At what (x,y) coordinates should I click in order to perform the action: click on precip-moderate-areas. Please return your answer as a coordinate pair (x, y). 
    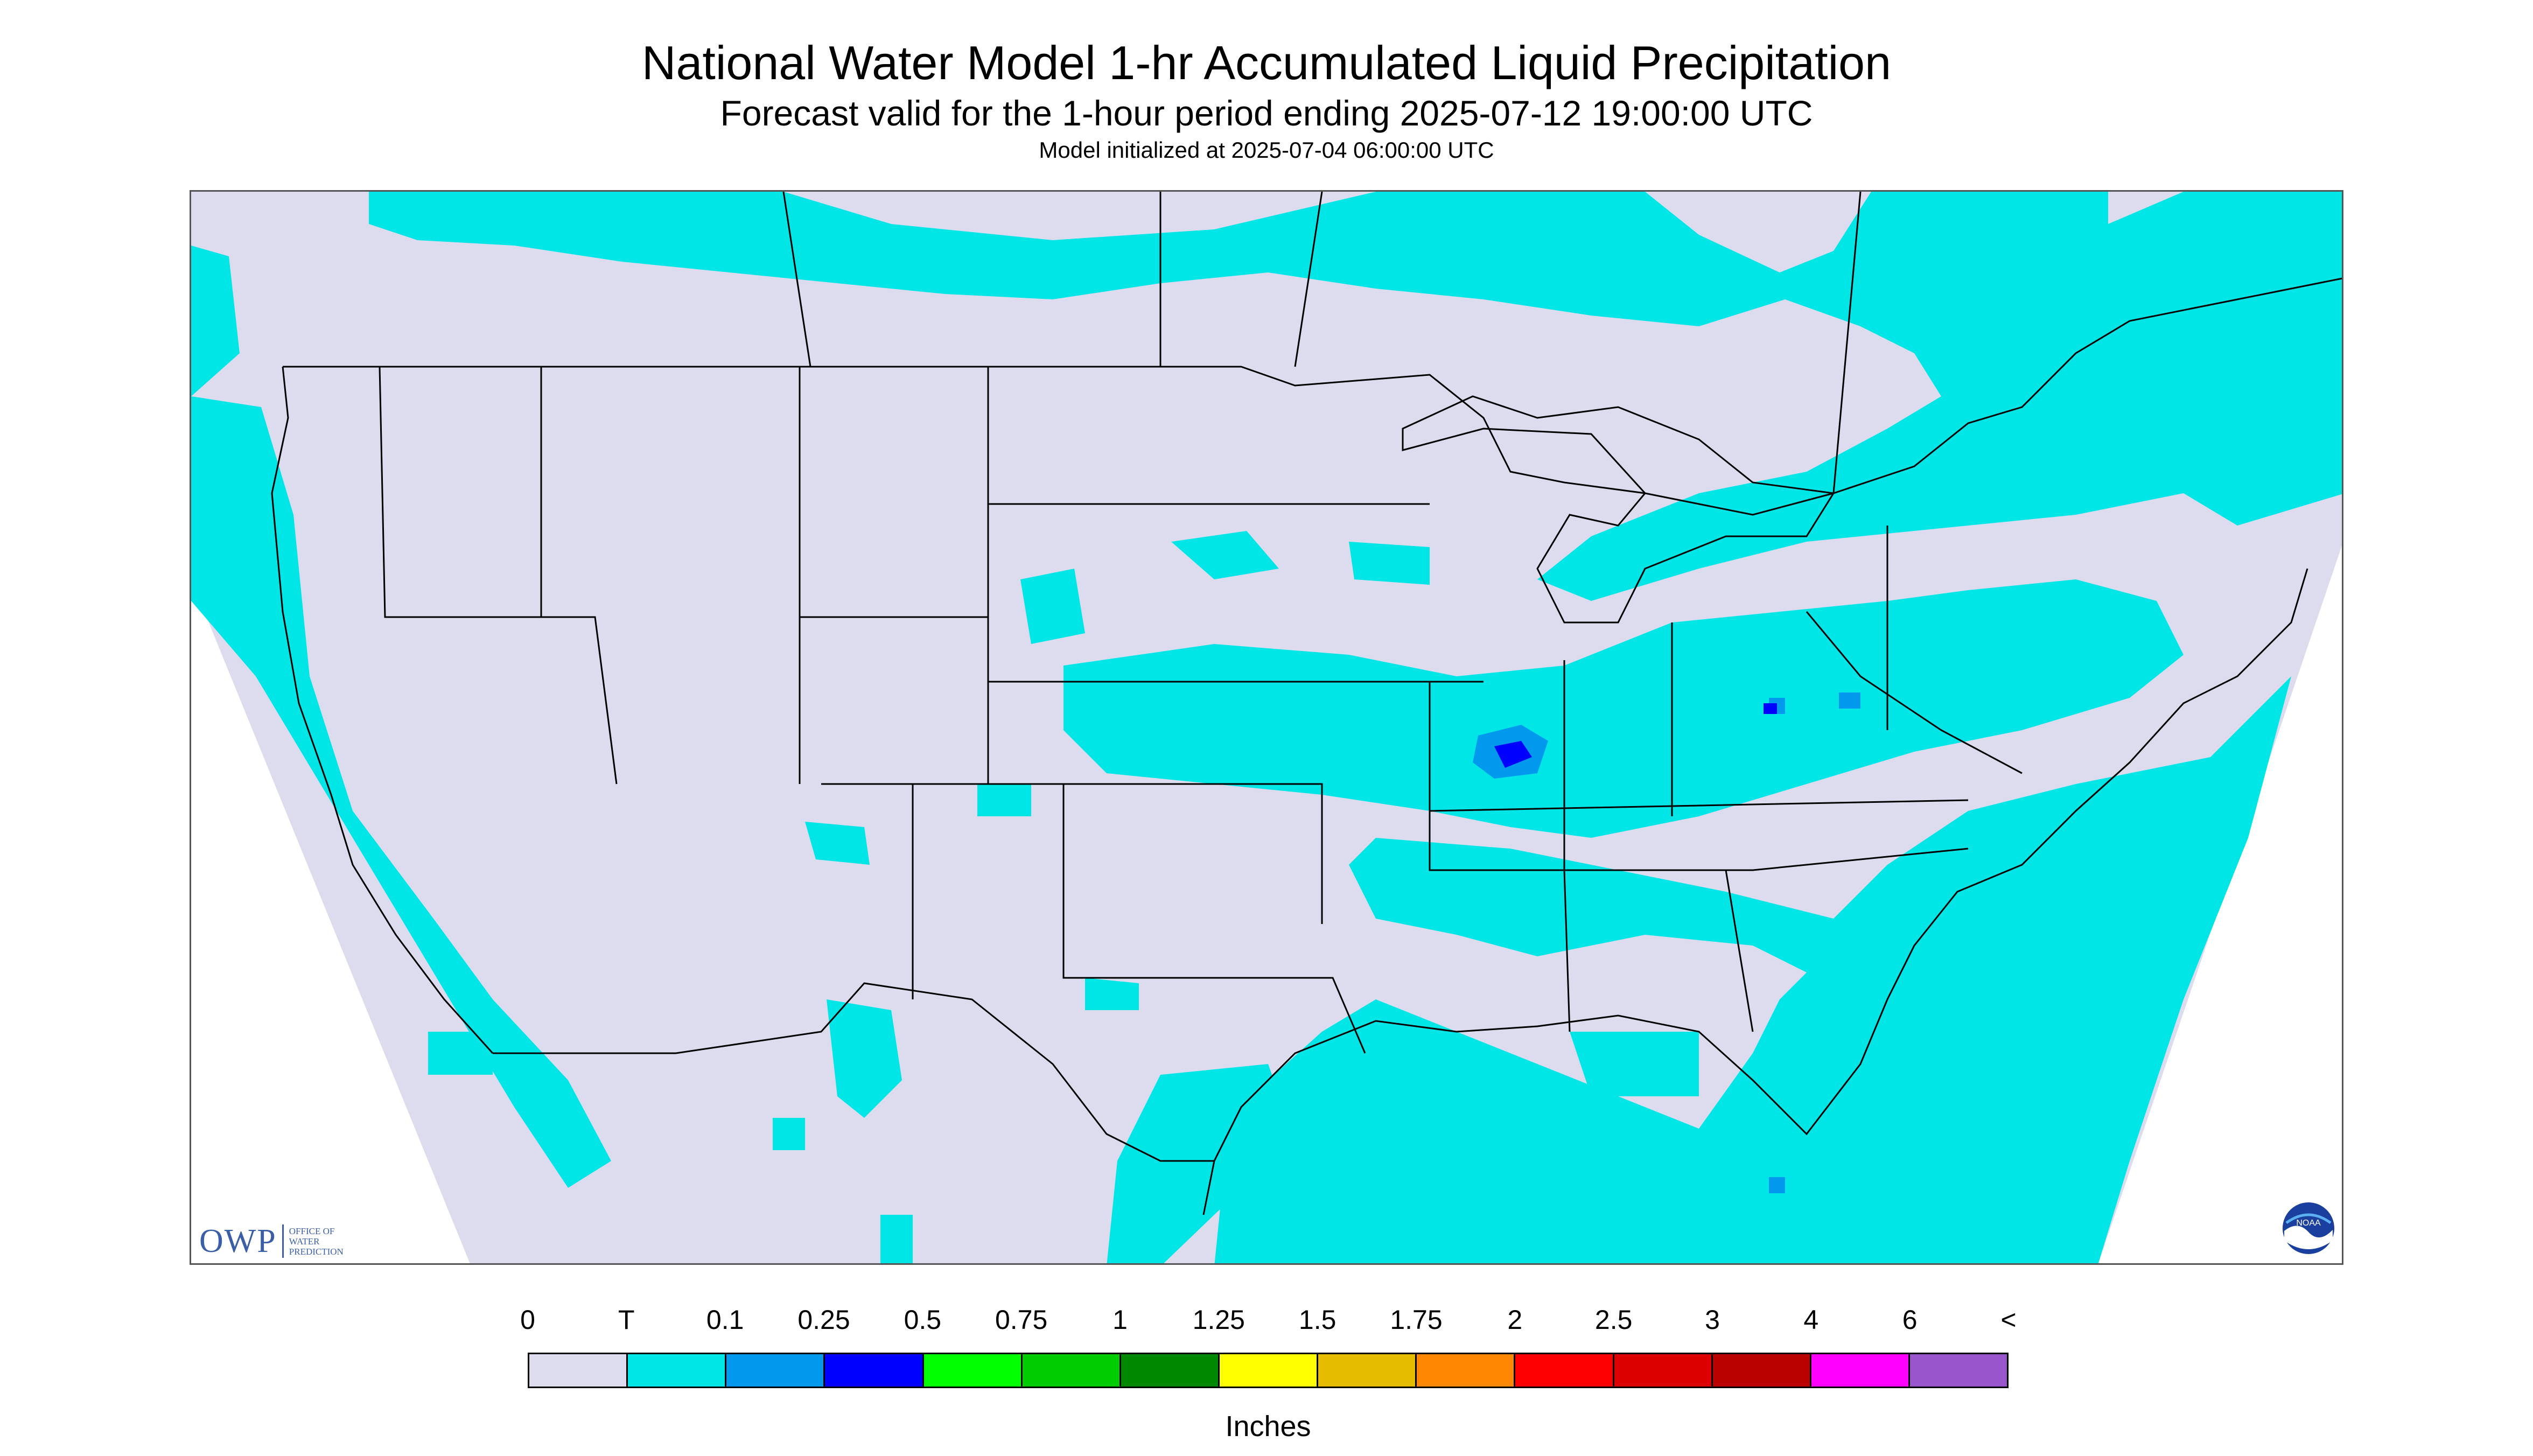
    Looking at the image, I should click on (1636, 735).